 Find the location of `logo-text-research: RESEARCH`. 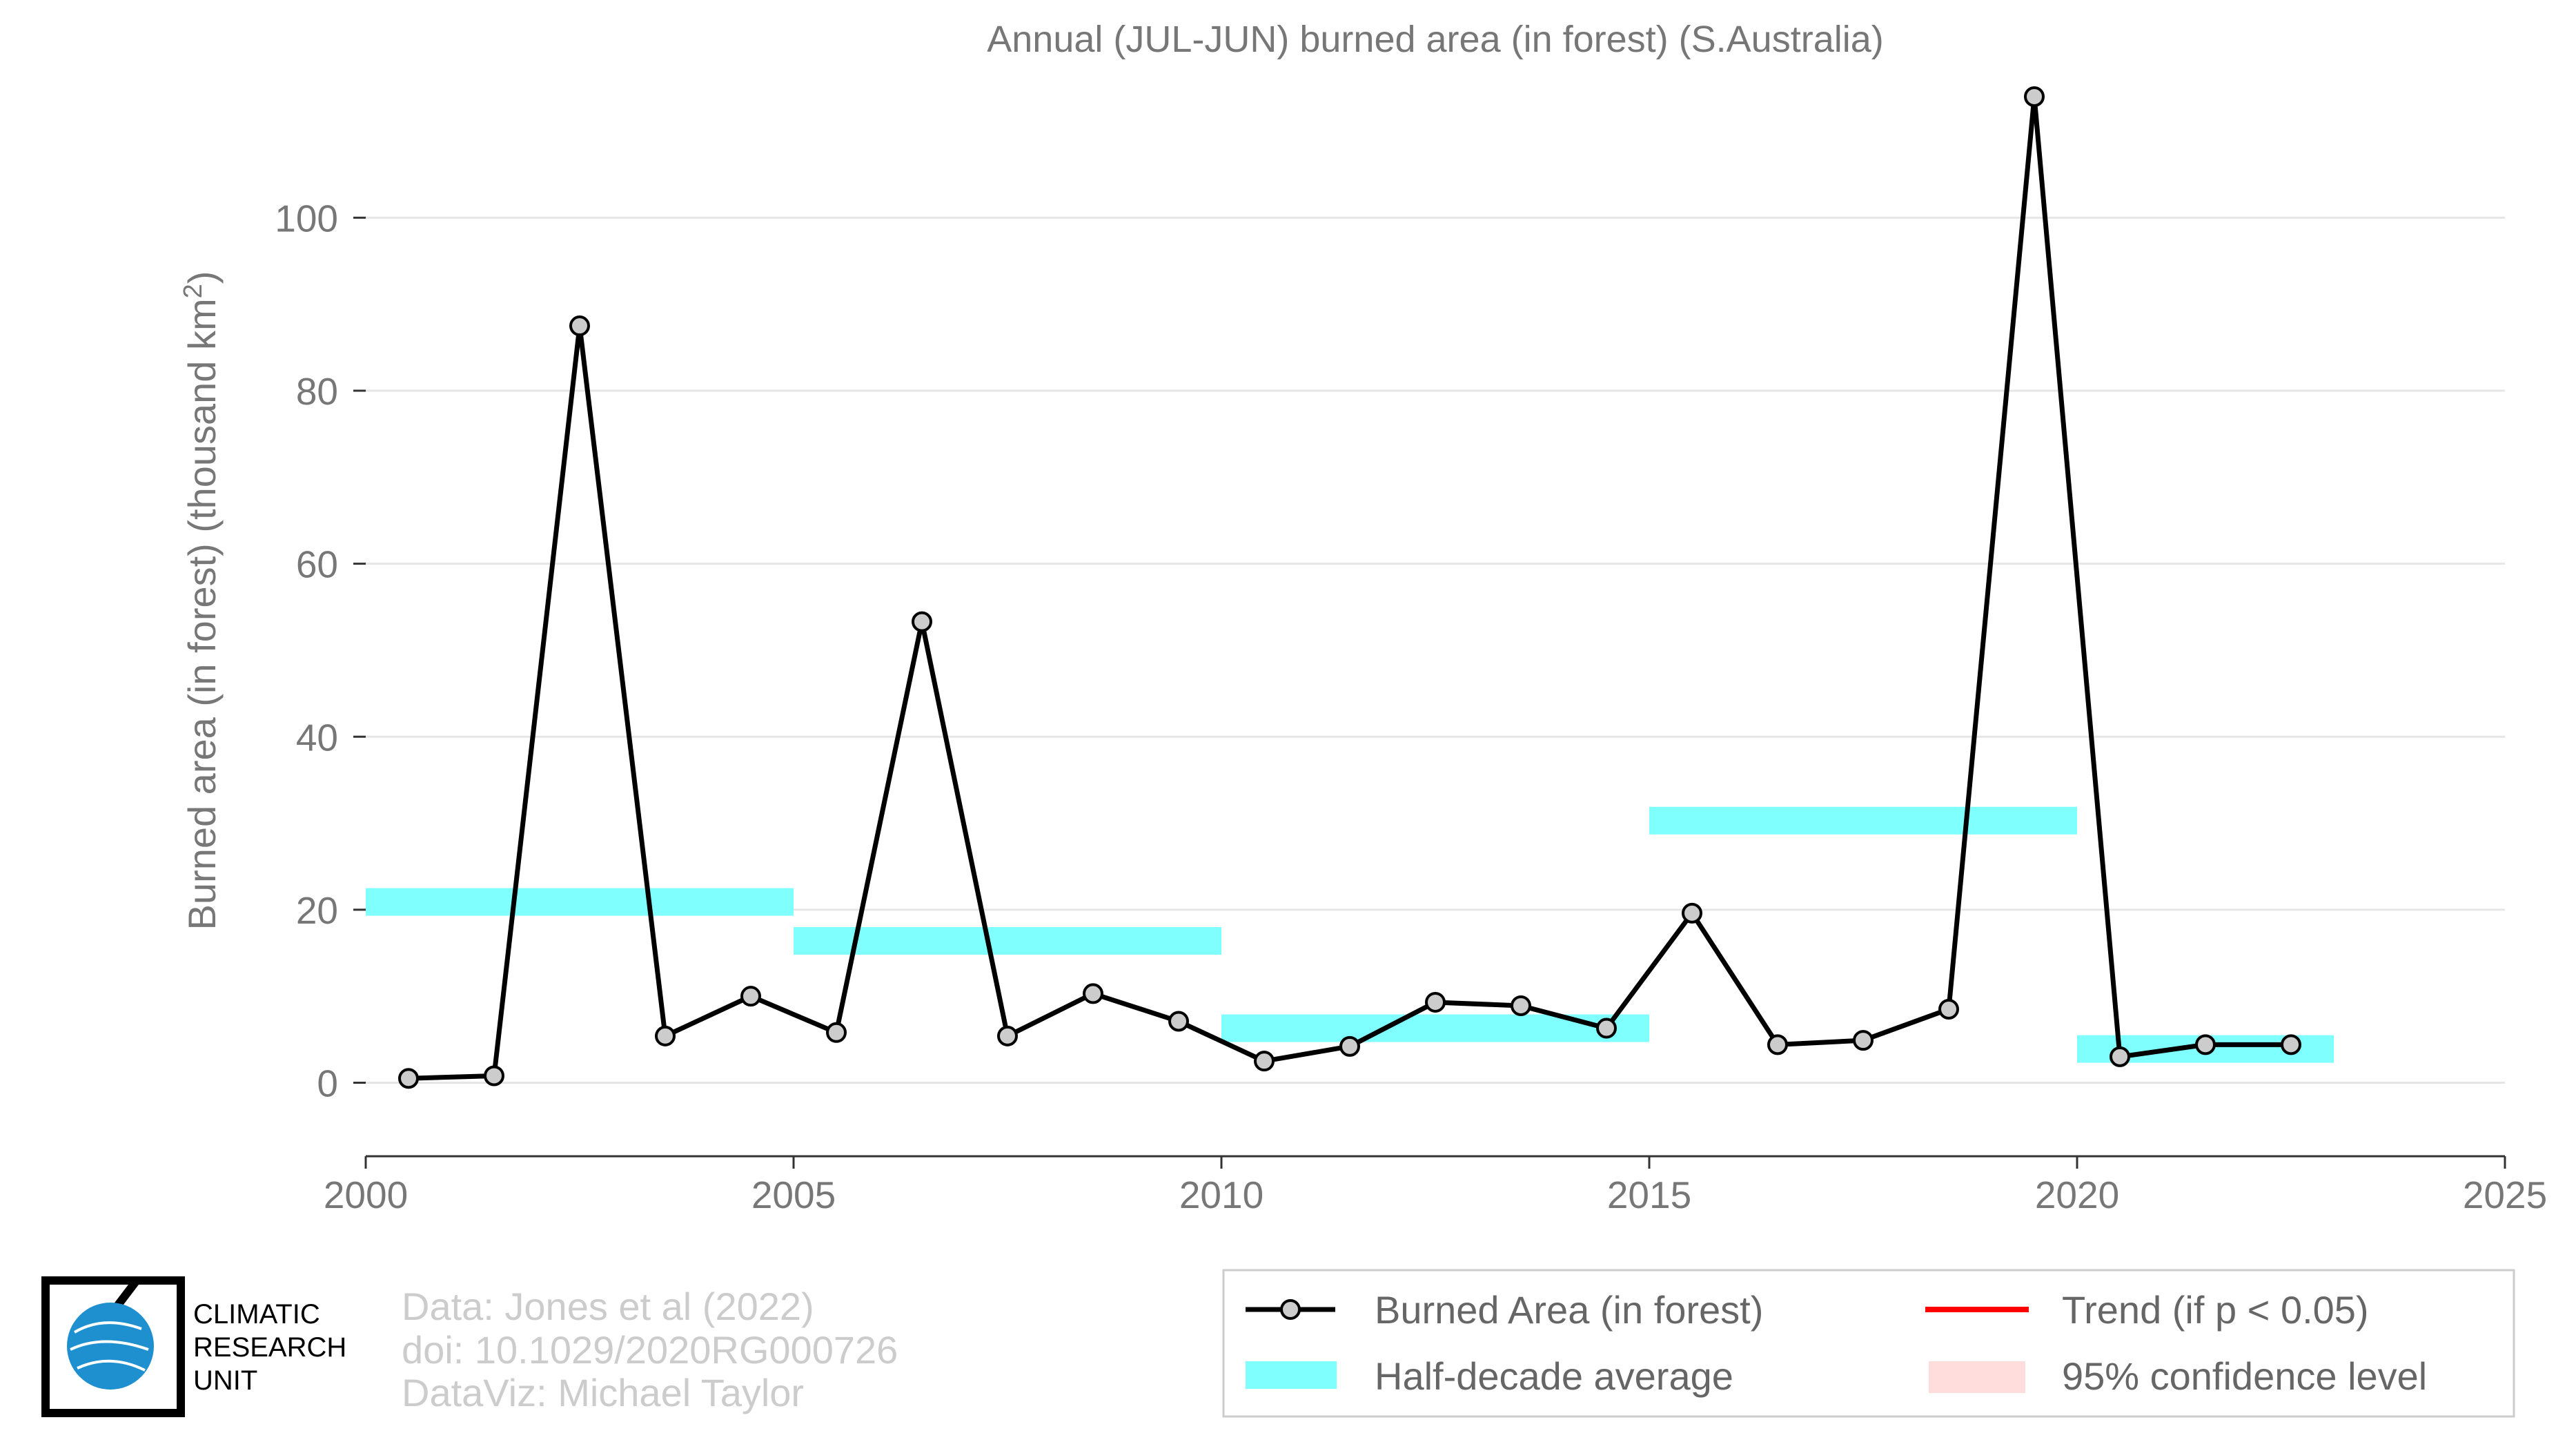

logo-text-research: RESEARCH is located at coordinates (269, 1347).